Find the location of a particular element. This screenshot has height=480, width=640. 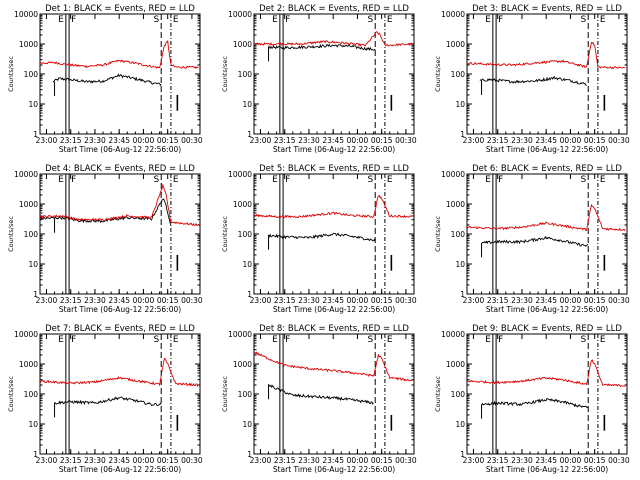

panel-title: Det 3: BLACK = Events, RED = LLD is located at coordinates (547, 9).